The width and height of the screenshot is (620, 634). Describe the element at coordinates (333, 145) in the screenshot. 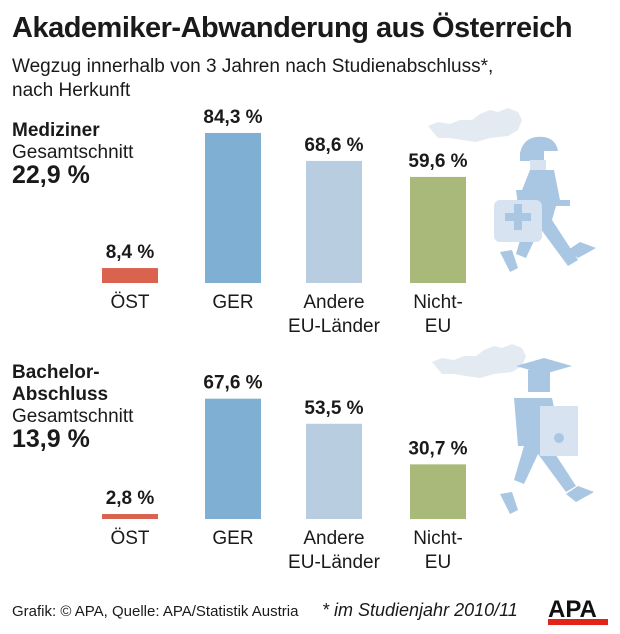

I see `data-label: 68,6 %` at that location.